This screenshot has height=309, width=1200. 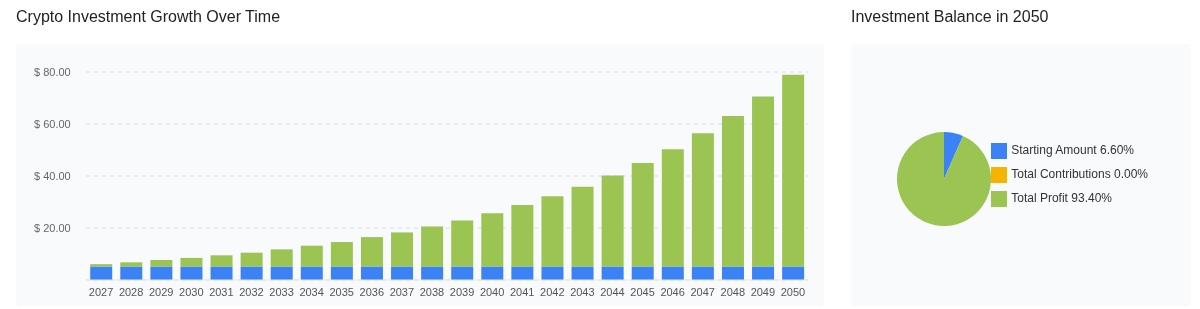 I want to click on legend-label: Total Contributions, so click(x=1061, y=174).